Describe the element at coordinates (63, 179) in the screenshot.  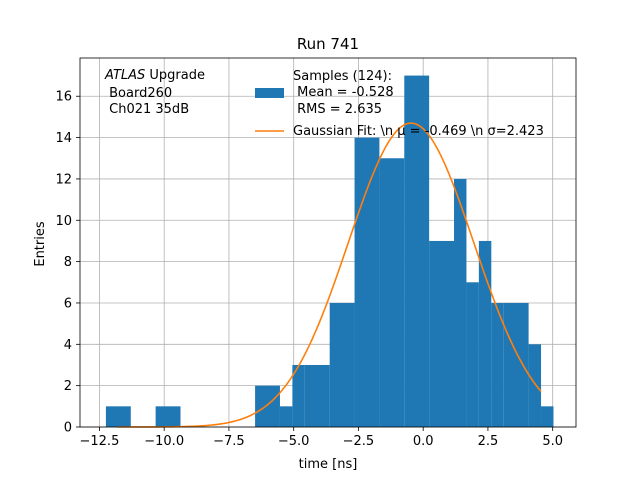
I see `y-tick-label: 12` at that location.